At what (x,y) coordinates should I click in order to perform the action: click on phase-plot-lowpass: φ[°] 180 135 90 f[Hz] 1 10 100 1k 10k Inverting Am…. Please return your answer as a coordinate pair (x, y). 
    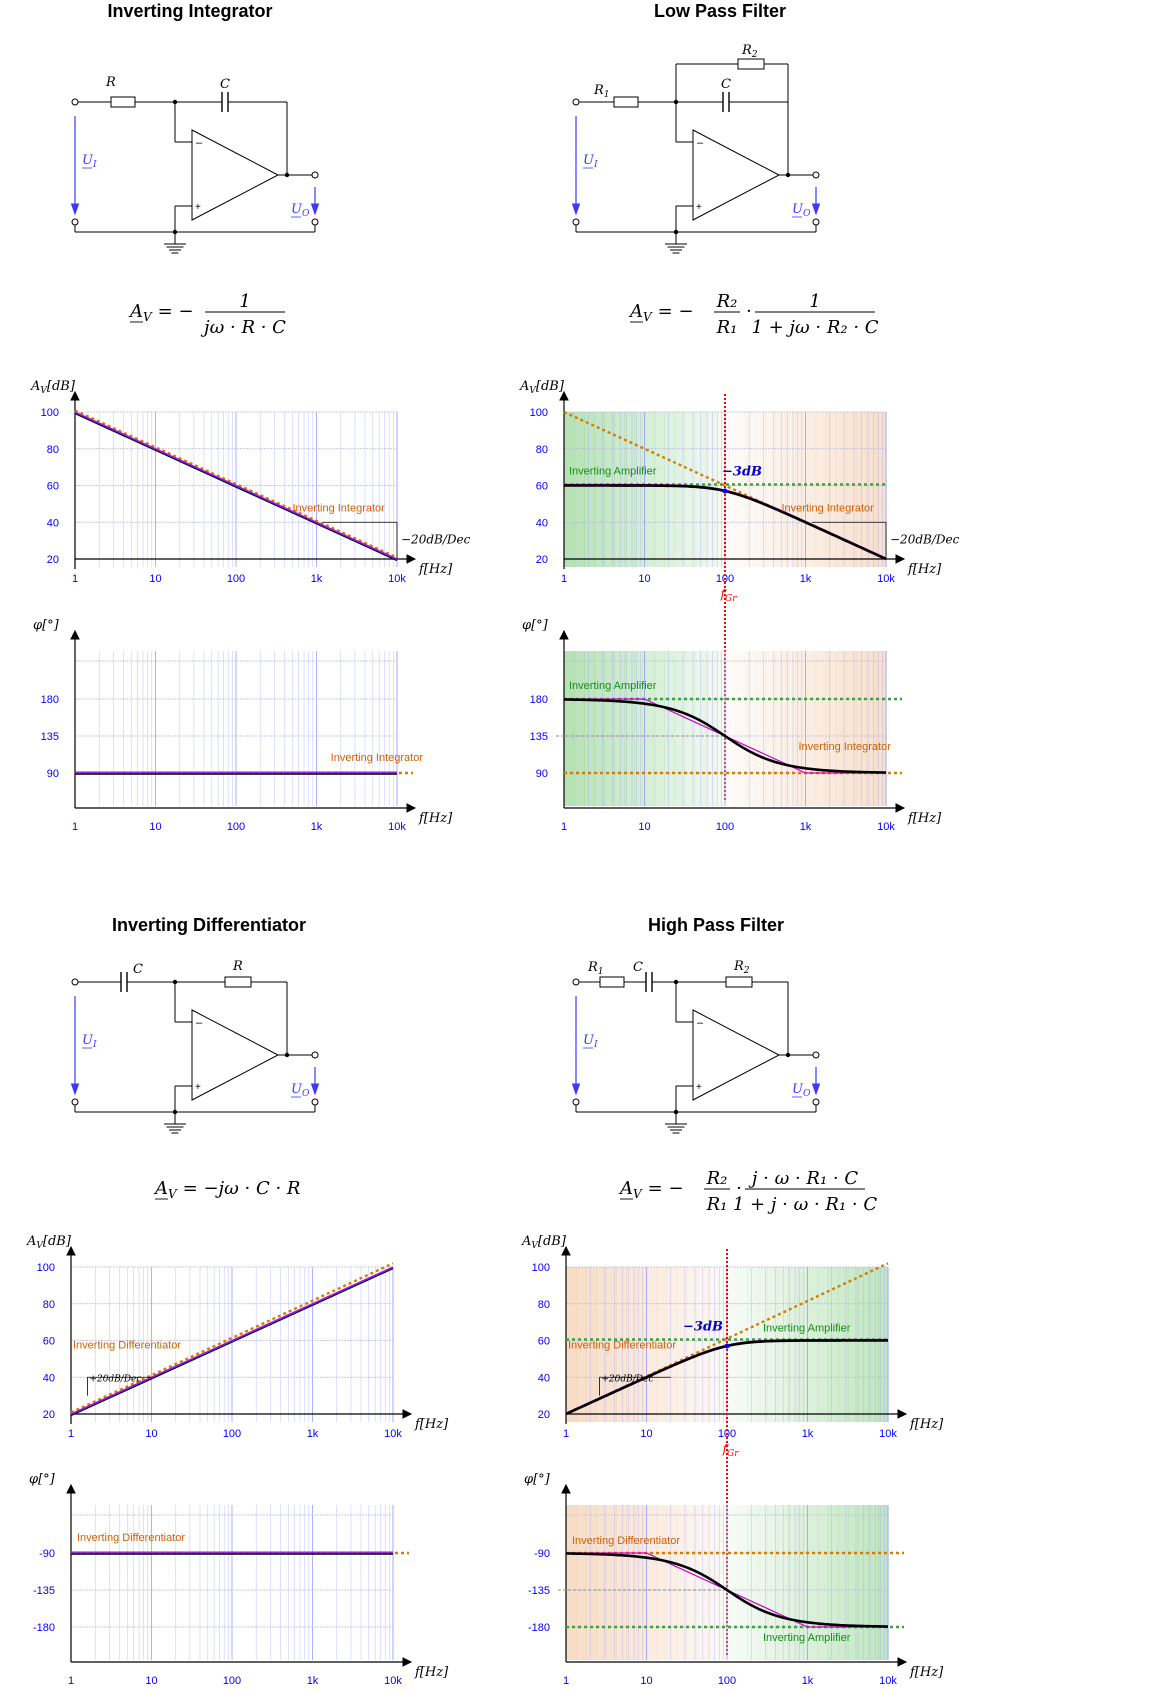
    Looking at the image, I should click on (732, 725).